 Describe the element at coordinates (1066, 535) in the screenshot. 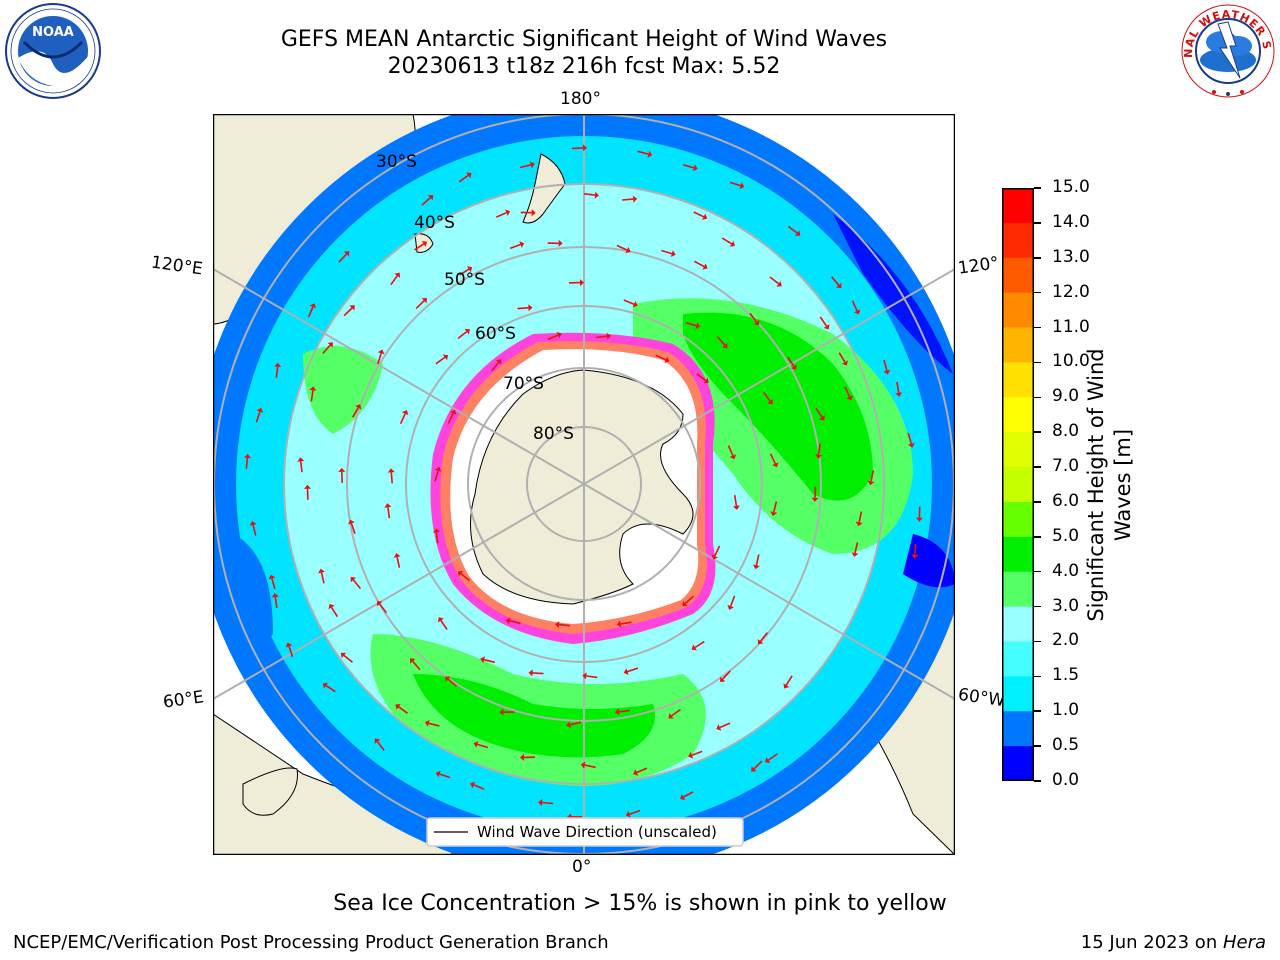

I see `colorbar-tick-label: 5.0` at that location.